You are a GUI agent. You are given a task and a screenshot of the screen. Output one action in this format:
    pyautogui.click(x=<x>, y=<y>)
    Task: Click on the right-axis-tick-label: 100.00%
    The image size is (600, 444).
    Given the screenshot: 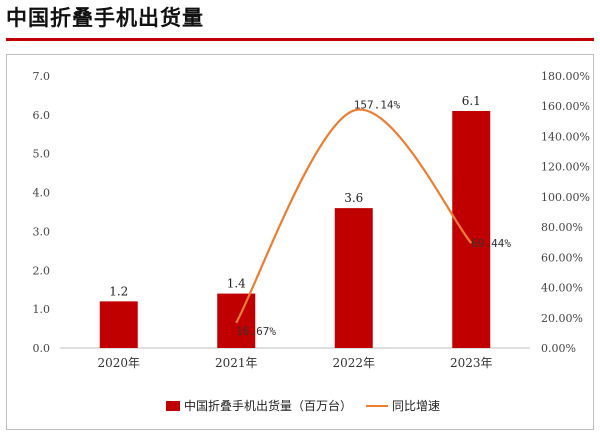 What is the action you would take?
    pyautogui.click(x=565, y=197)
    